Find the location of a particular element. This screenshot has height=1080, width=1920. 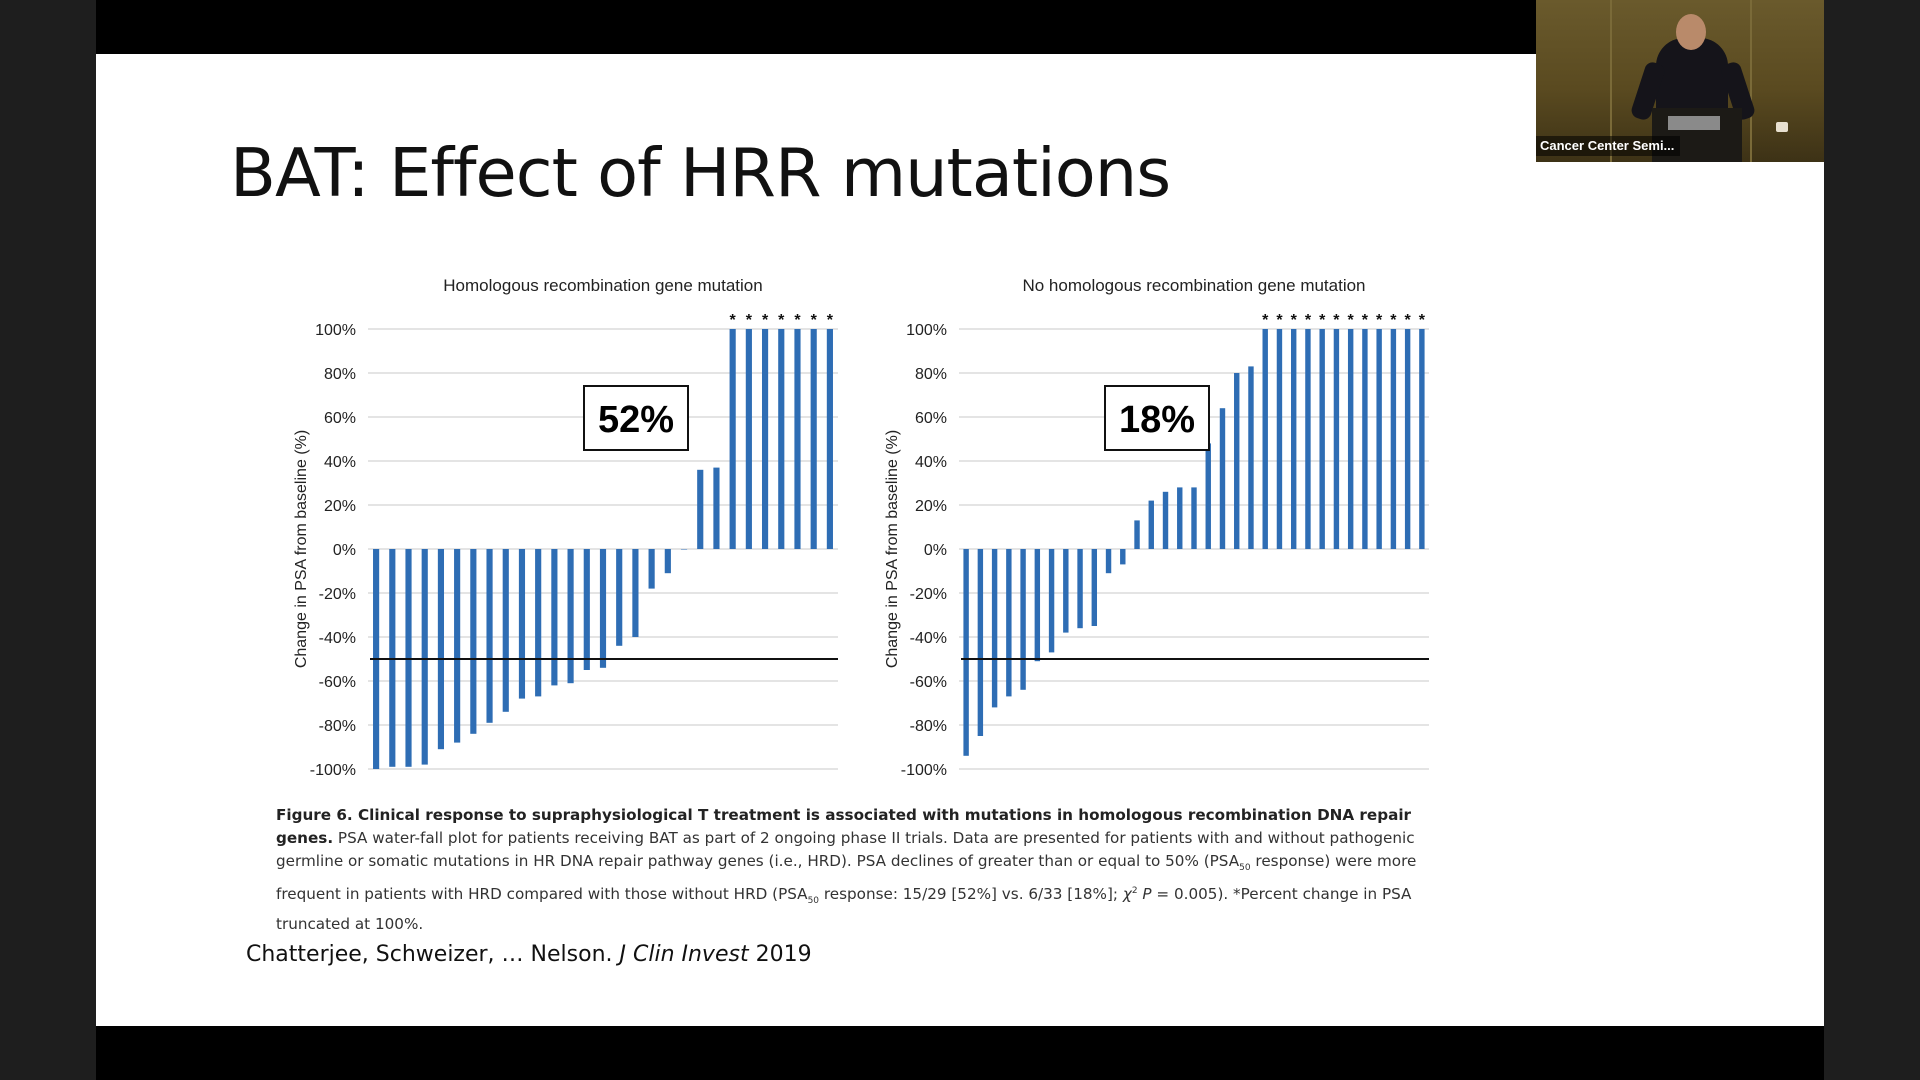

percent-callout: 18% is located at coordinates (1157, 420).